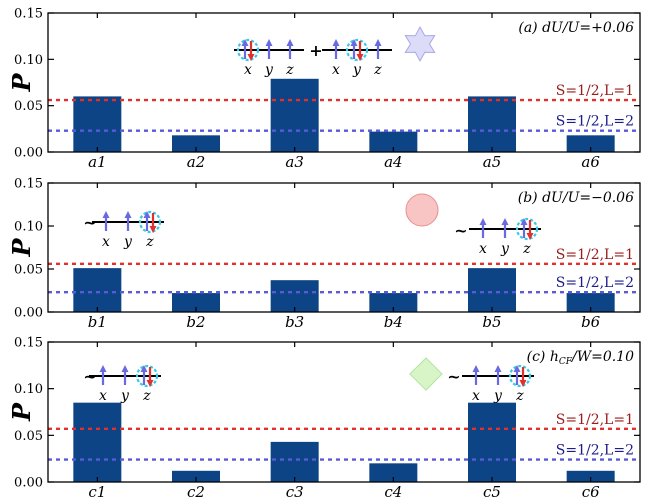  What do you see at coordinates (295, 490) in the screenshot?
I see `category-label-c3: c3` at bounding box center [295, 490].